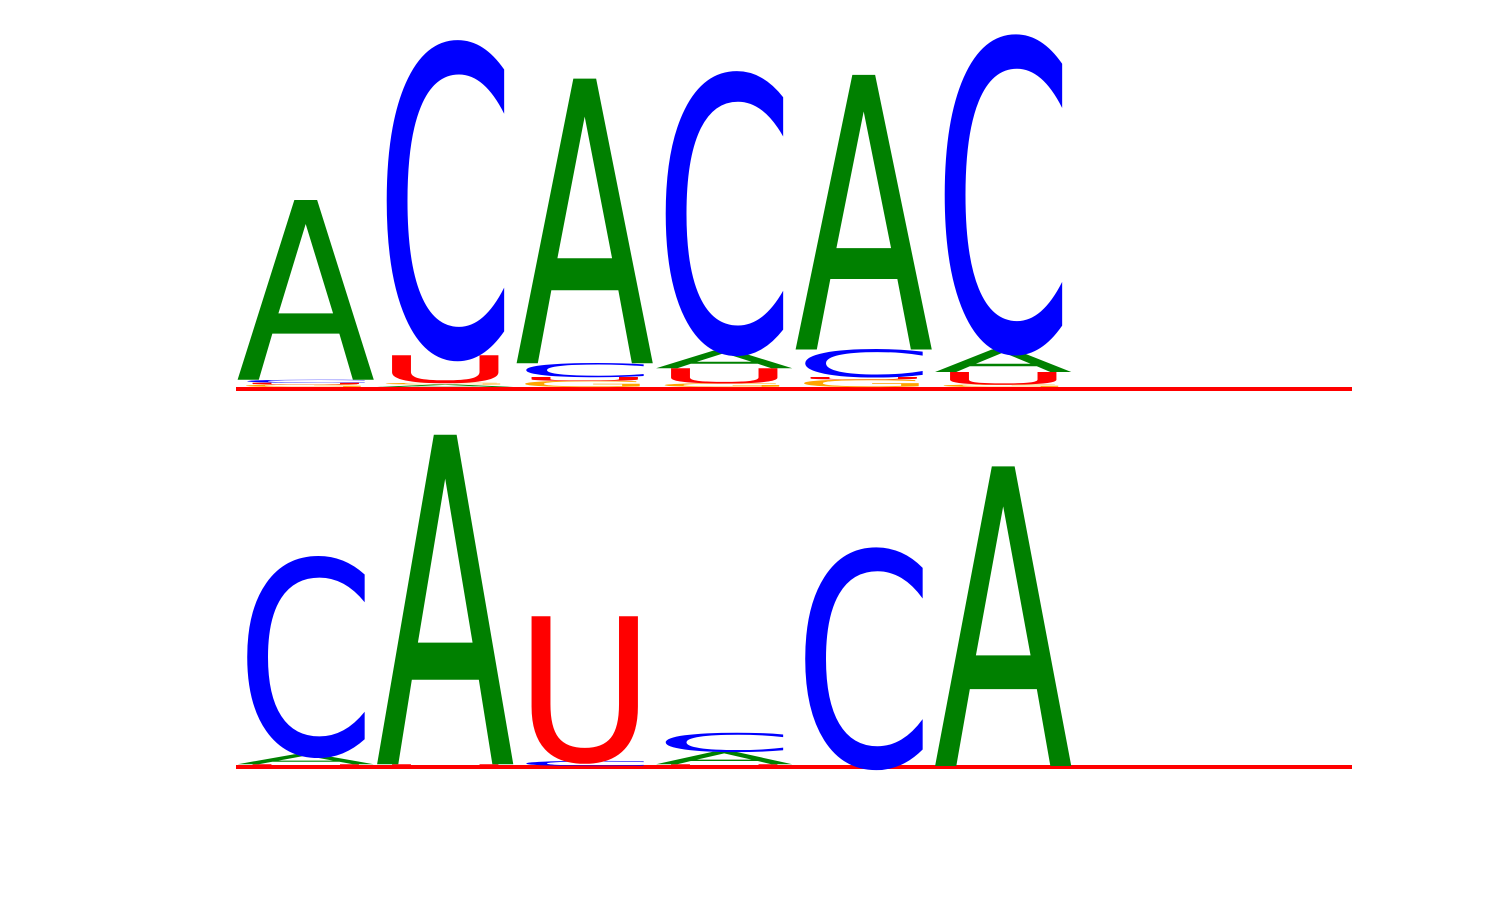 This screenshot has width=1500, height=900. I want to click on logo-column: CU, so click(584, 692).